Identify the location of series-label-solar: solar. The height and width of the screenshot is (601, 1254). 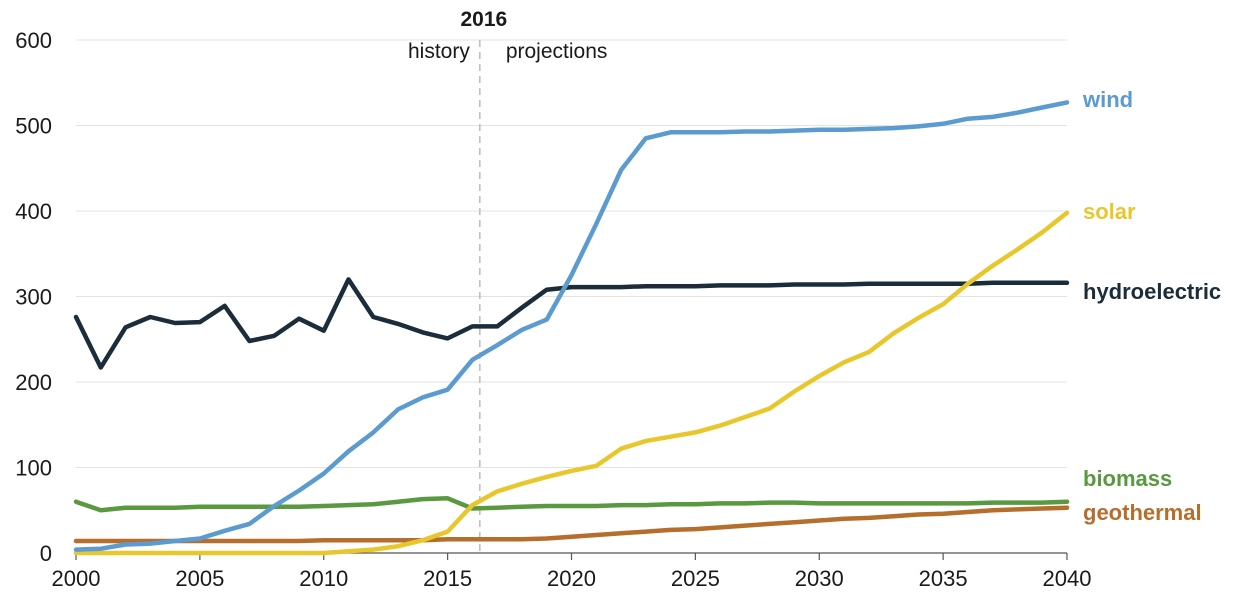
(1109, 211).